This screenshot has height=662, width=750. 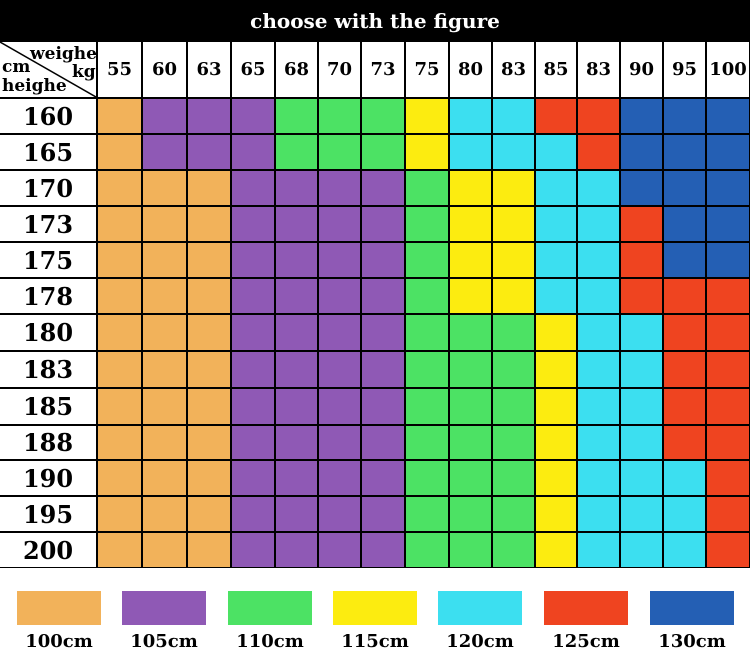 I want to click on height-header: 188, so click(x=48, y=442).